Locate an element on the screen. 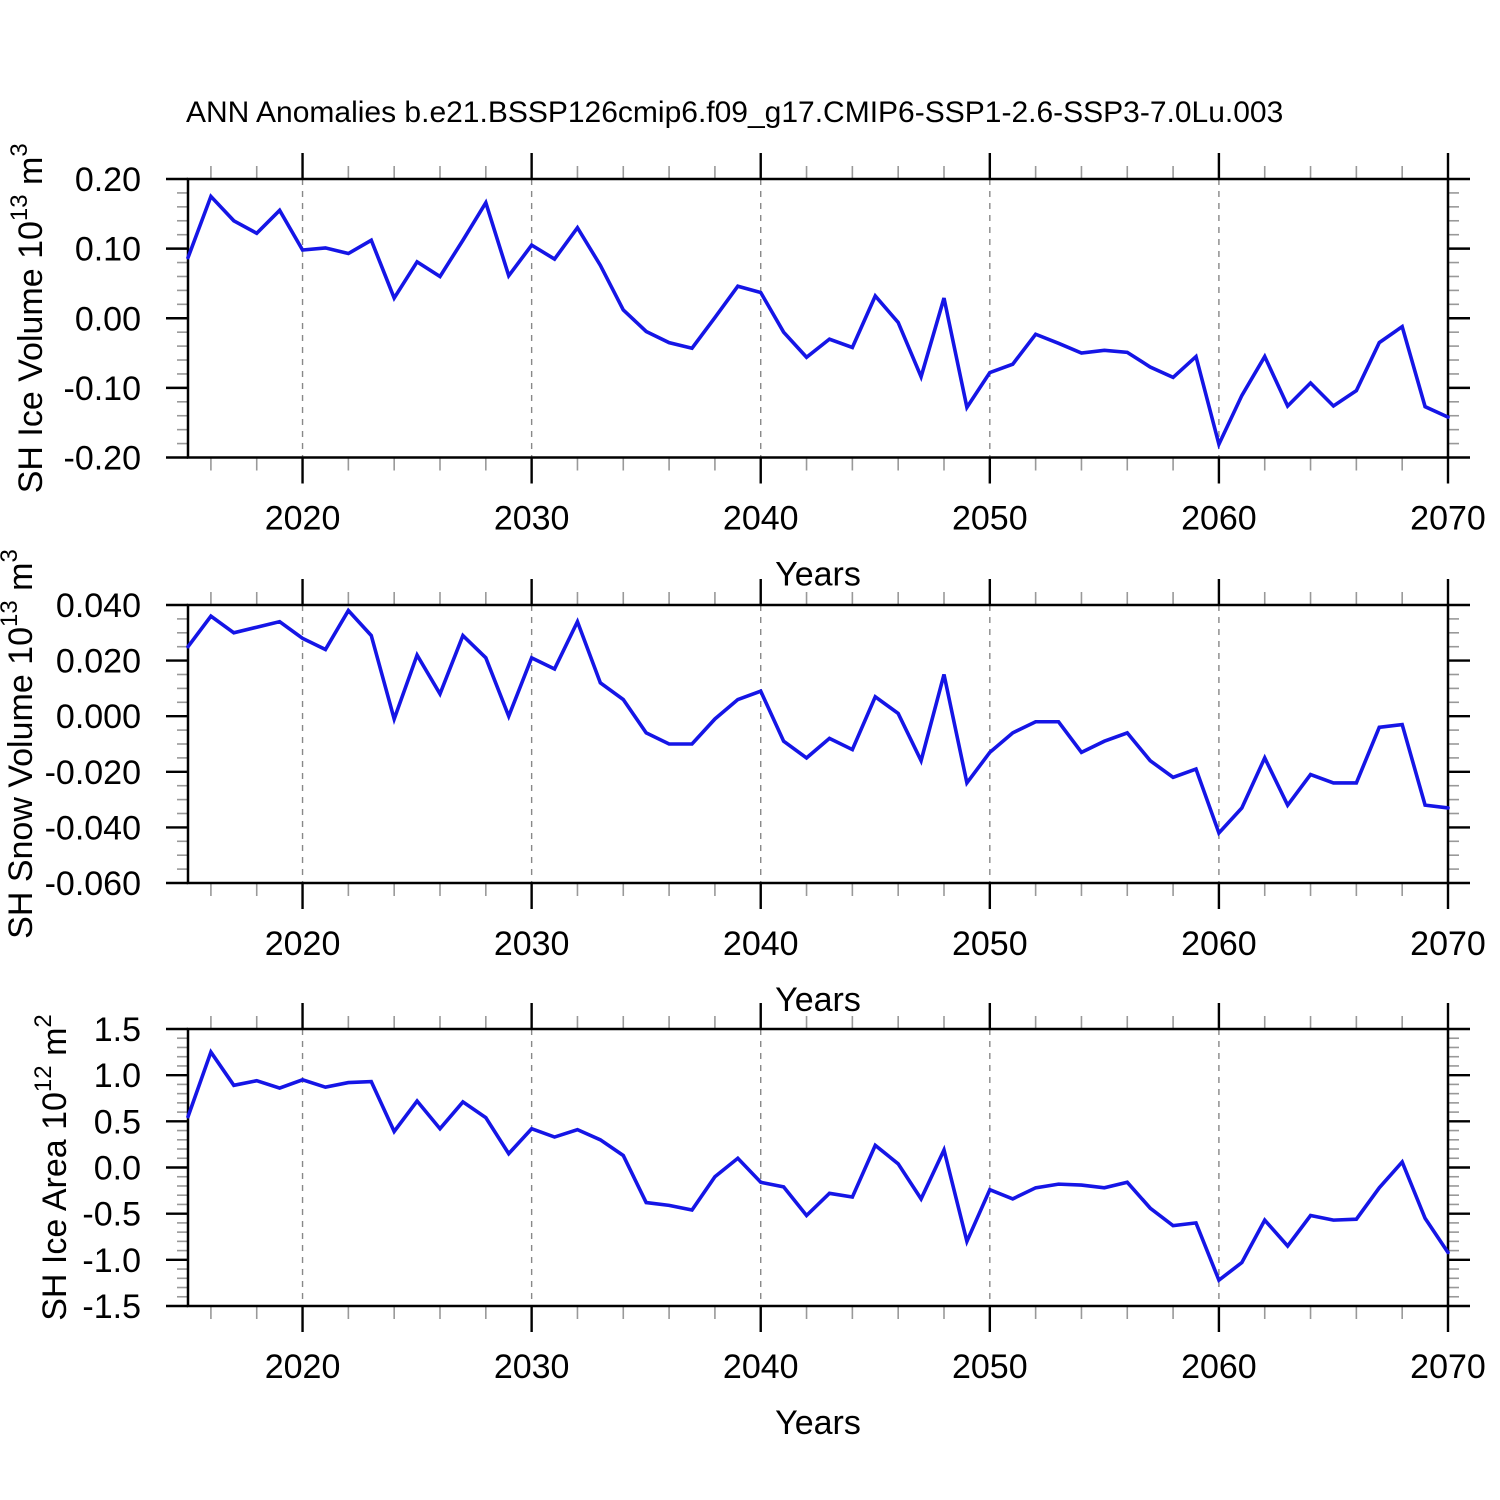 The height and width of the screenshot is (1500, 1500). y-tick-label: 1.0 is located at coordinates (117, 1076).